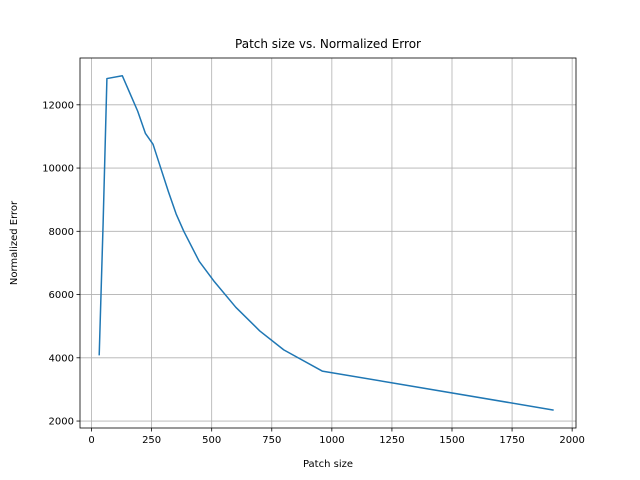  What do you see at coordinates (61, 232) in the screenshot?
I see `y-tick-label: 8000` at bounding box center [61, 232].